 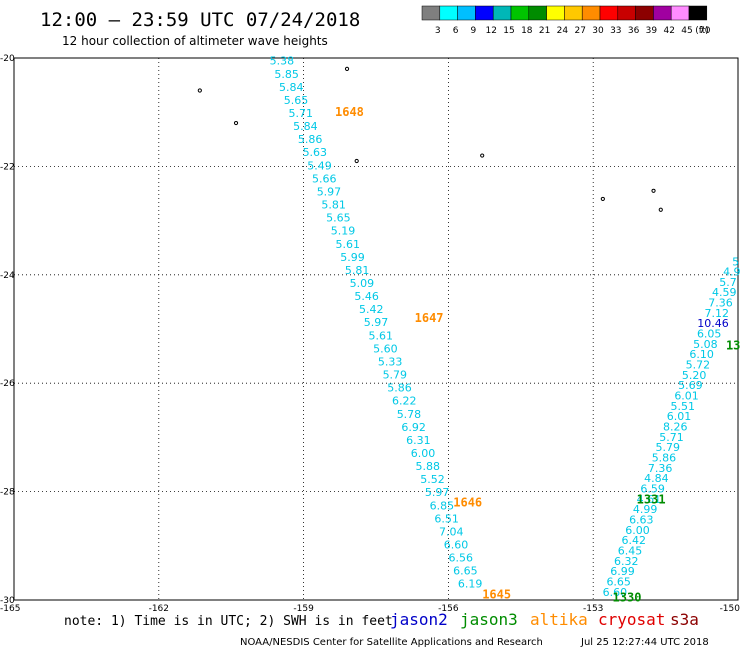 I want to click on swh-value: 6.59, so click(x=652, y=489).